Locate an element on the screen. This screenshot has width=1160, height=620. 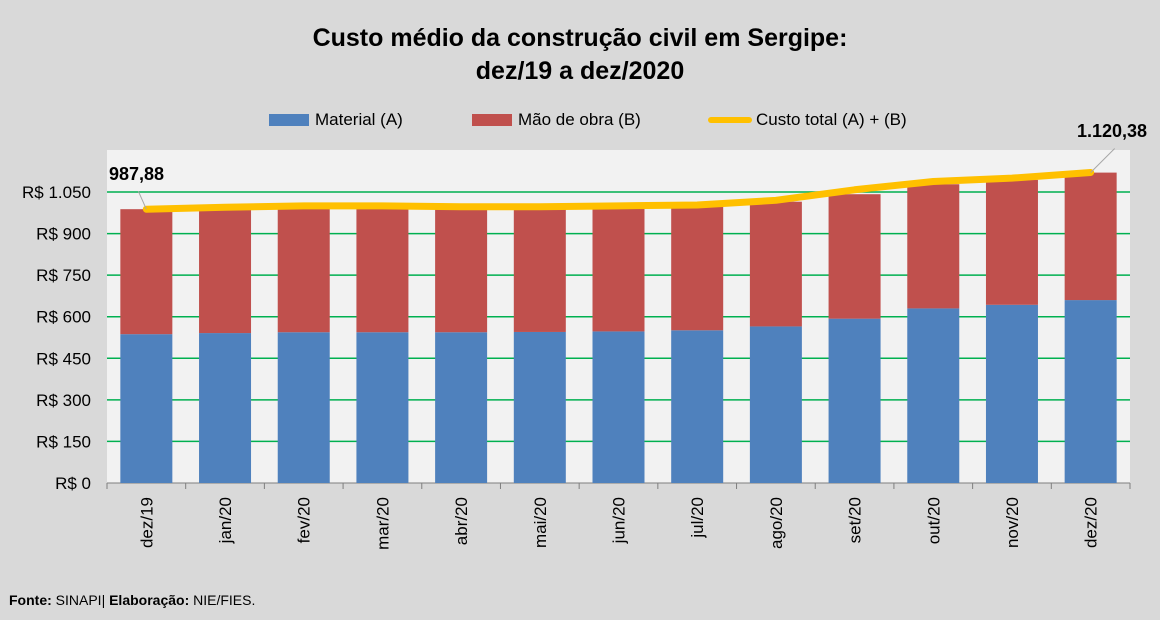
footer-fonte-value: SINAPI is located at coordinates (76, 600).